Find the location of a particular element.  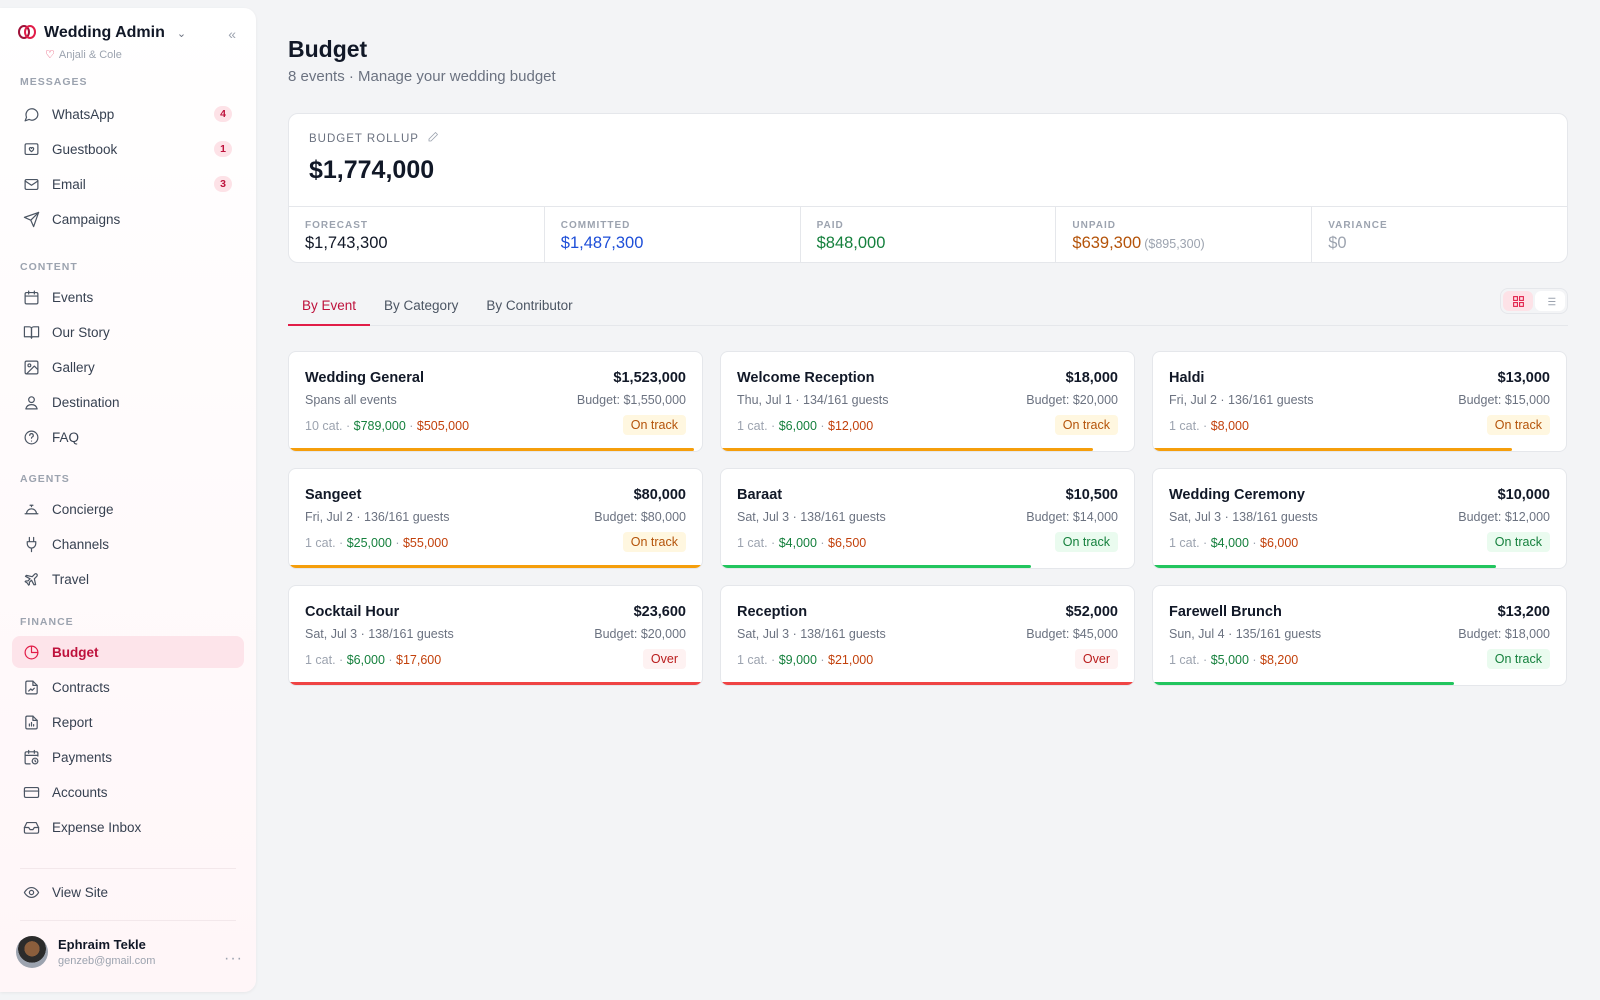

category-count: 1 cat. is located at coordinates (1184, 426).